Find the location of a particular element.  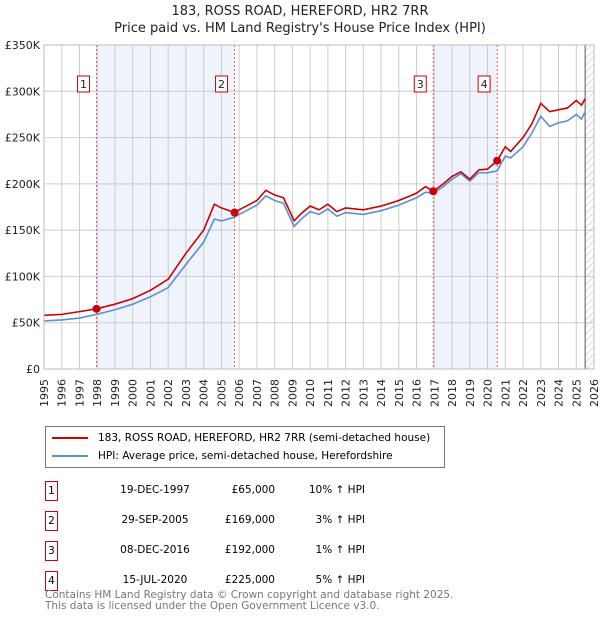

x-tick-label: 2010 is located at coordinates (310, 393).